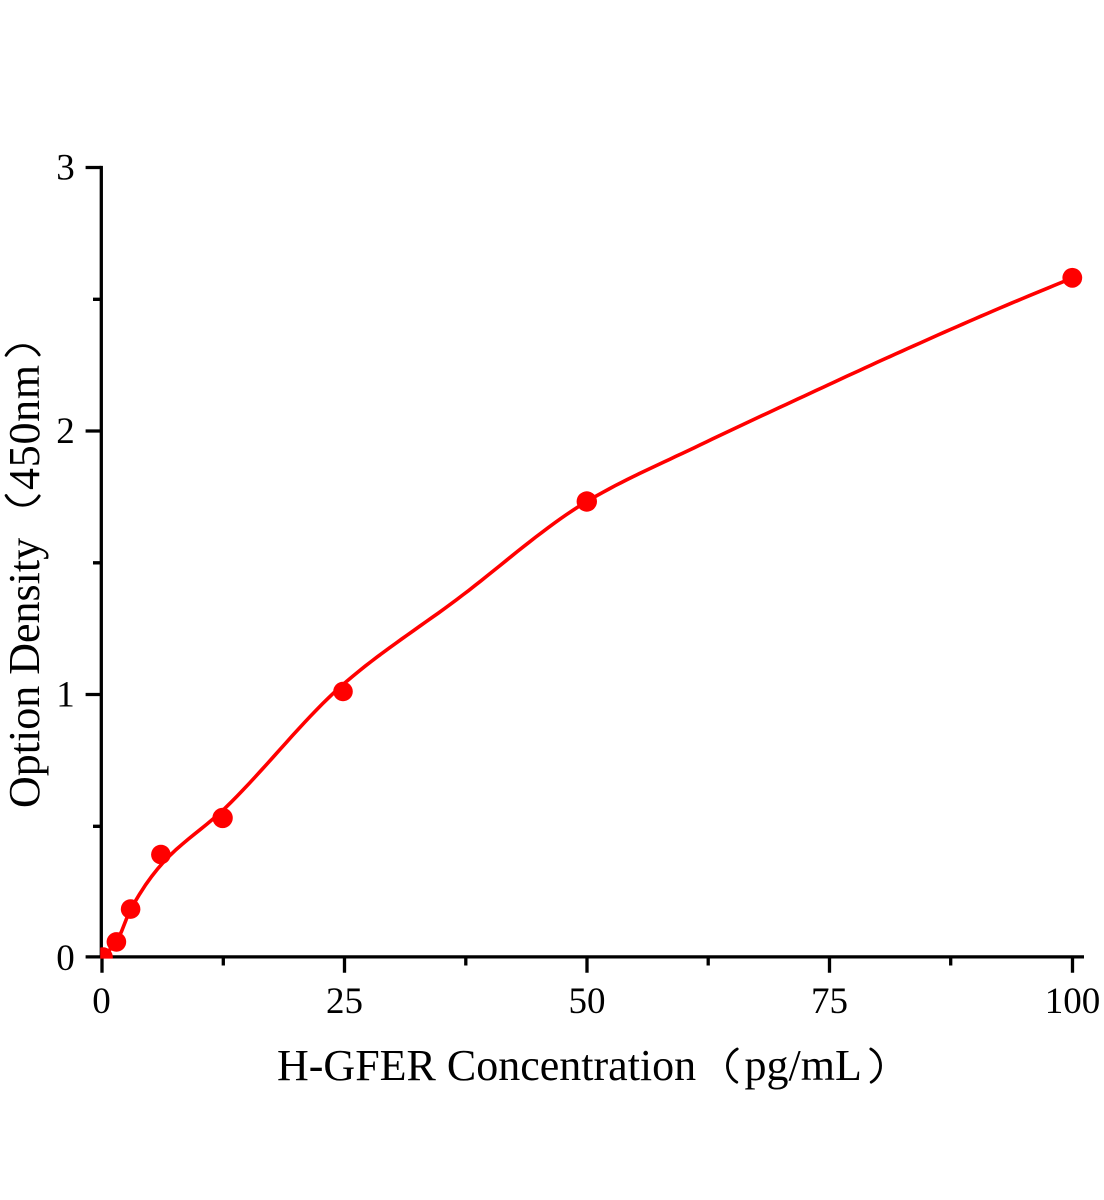 The image size is (1104, 1200). Describe the element at coordinates (344, 1001) in the screenshot. I see `svg-text: 25` at that location.